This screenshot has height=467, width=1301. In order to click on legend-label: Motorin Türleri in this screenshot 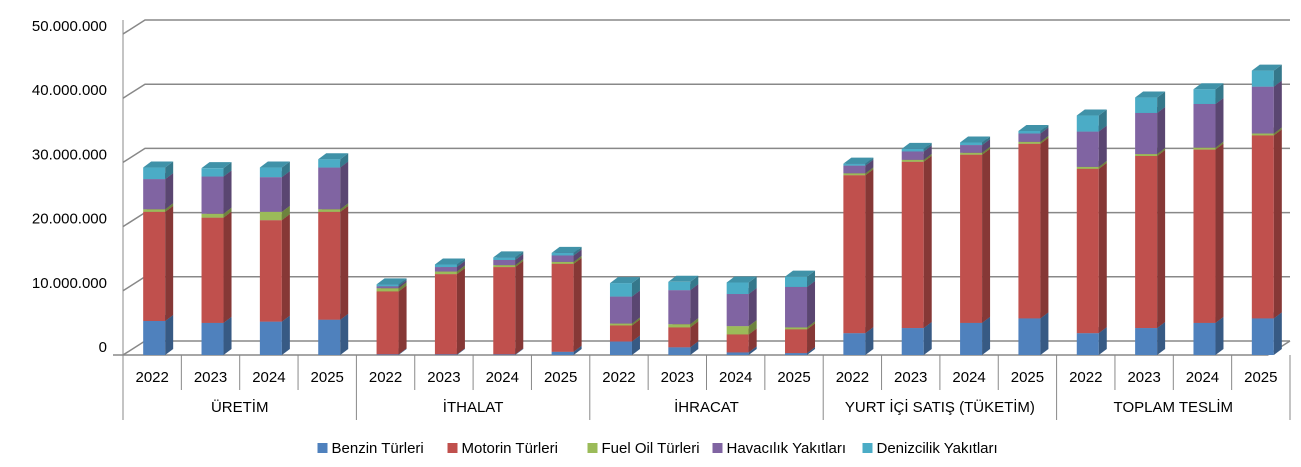, I will do `click(510, 448)`.